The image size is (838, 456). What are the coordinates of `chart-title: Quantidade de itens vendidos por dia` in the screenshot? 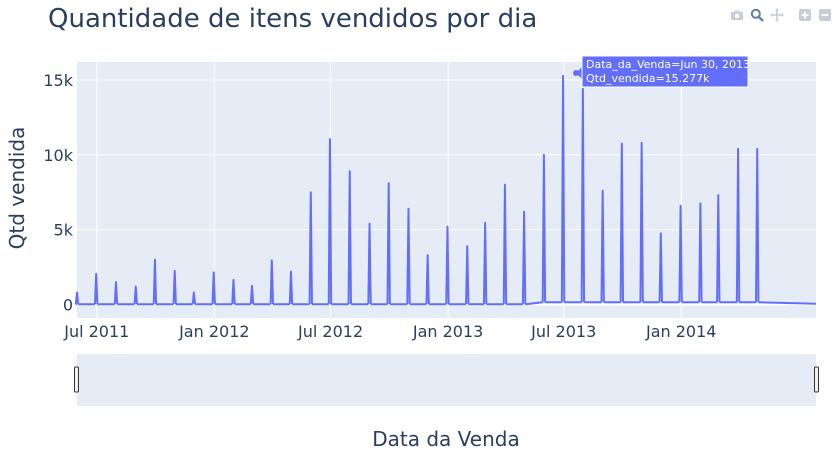 It's located at (293, 19).